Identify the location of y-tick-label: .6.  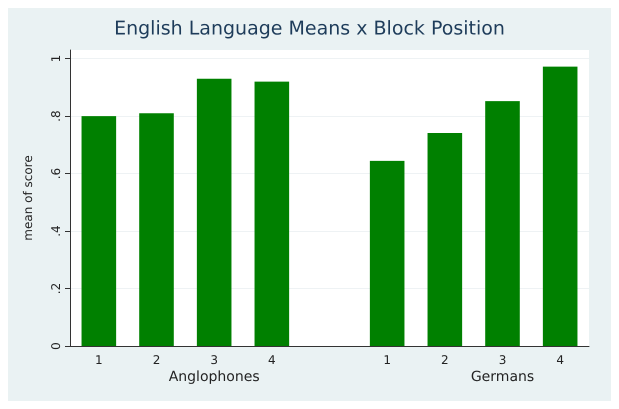
(56, 174).